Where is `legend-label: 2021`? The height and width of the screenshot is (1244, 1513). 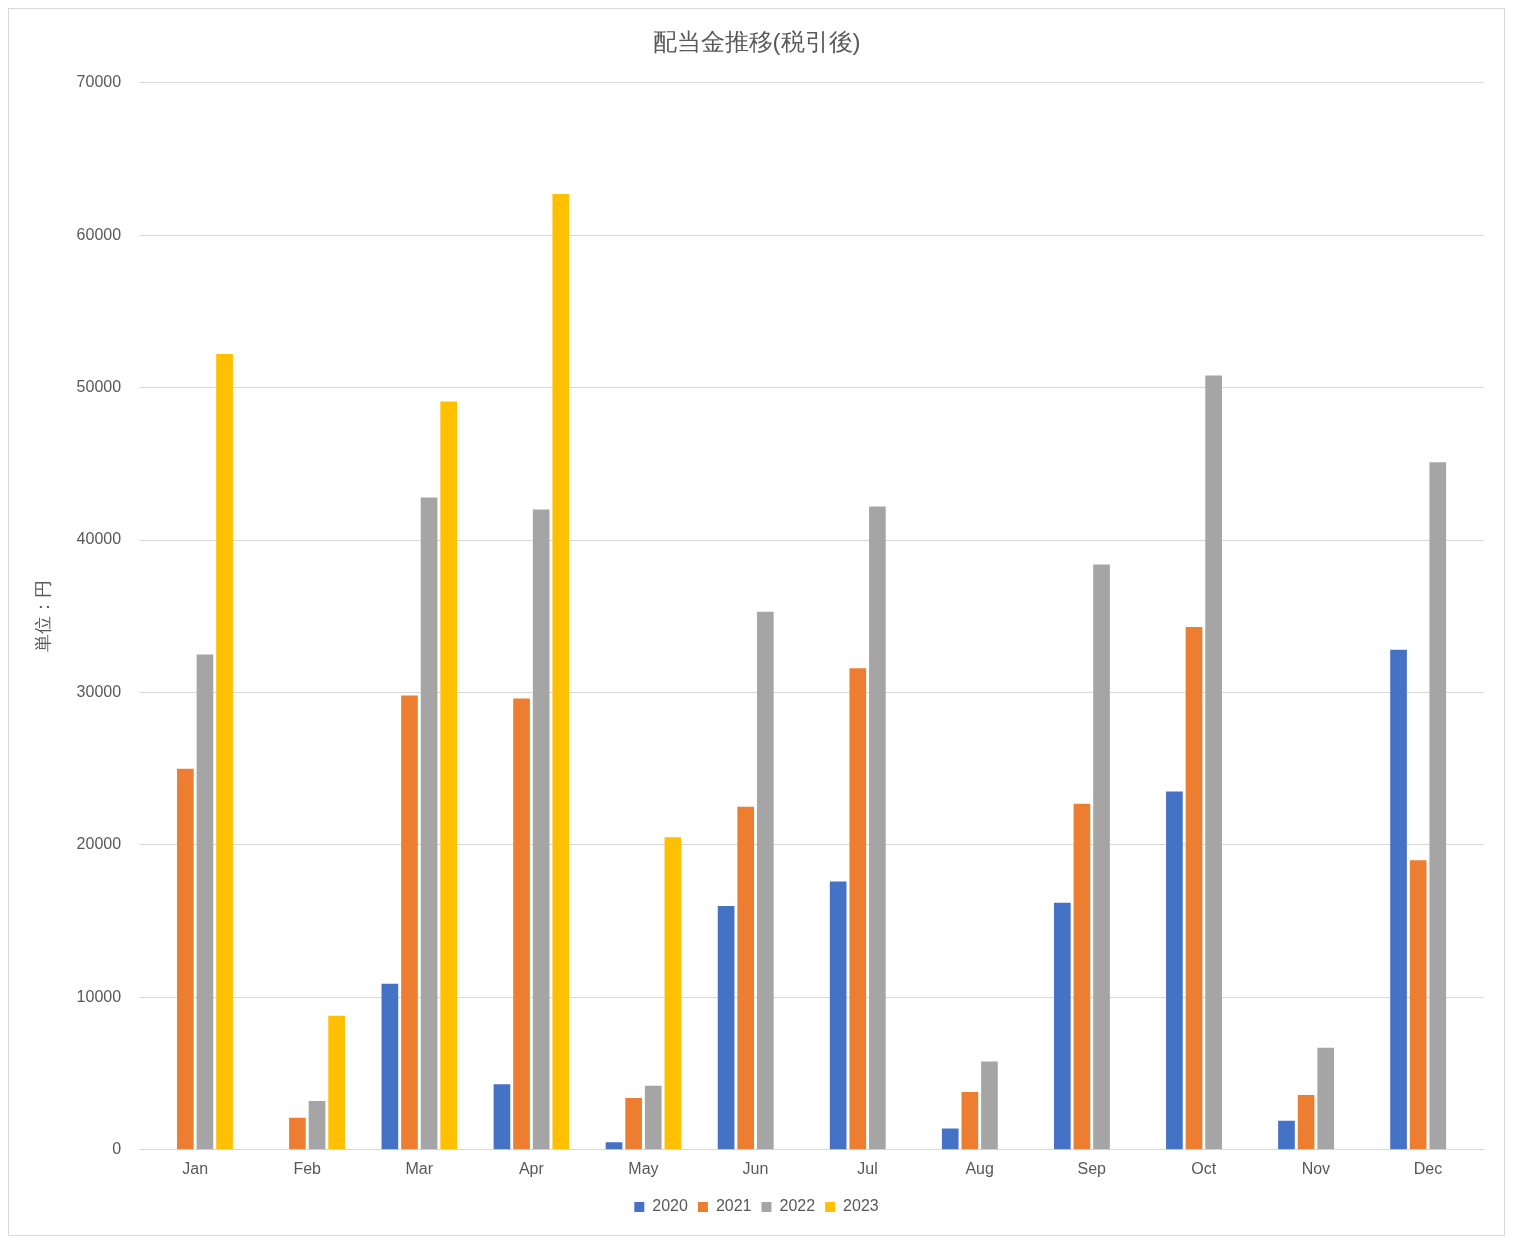 legend-label: 2021 is located at coordinates (733, 1206).